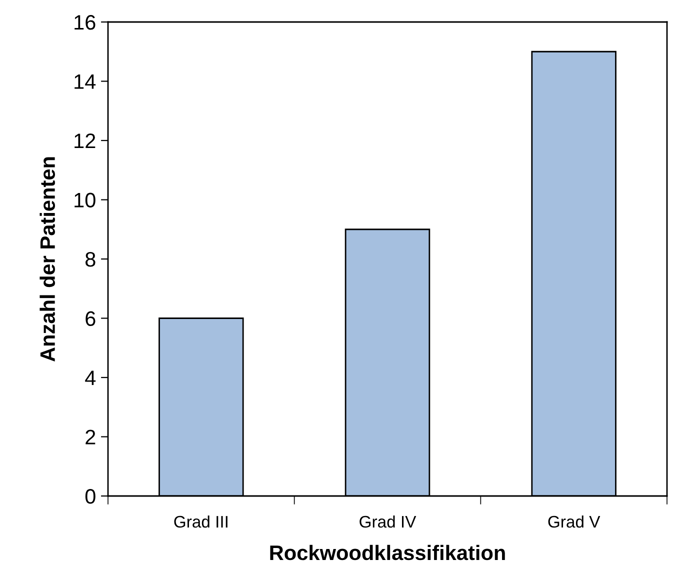 This screenshot has width=685, height=579. I want to click on x-axis-title: Rockwoodklassifikation, so click(387, 552).